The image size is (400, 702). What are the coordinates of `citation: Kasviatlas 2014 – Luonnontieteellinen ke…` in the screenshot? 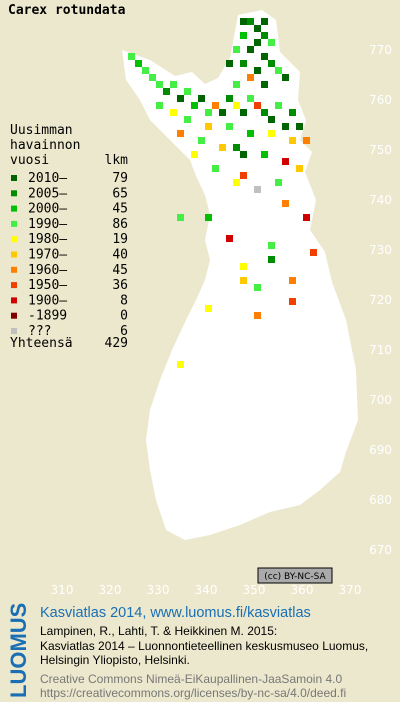 It's located at (204, 646).